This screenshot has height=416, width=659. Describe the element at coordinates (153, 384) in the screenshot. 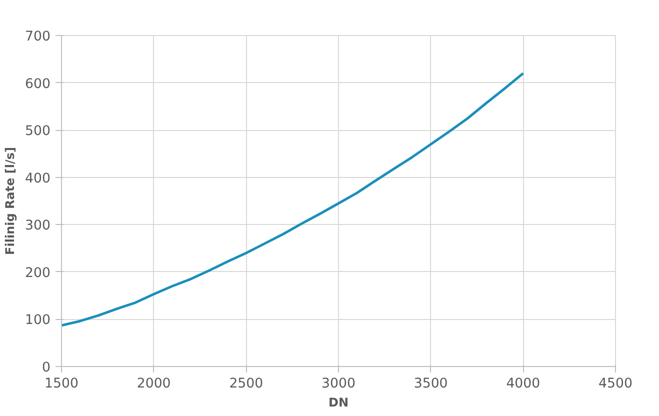

I see `x-tick-label: 2000` at that location.